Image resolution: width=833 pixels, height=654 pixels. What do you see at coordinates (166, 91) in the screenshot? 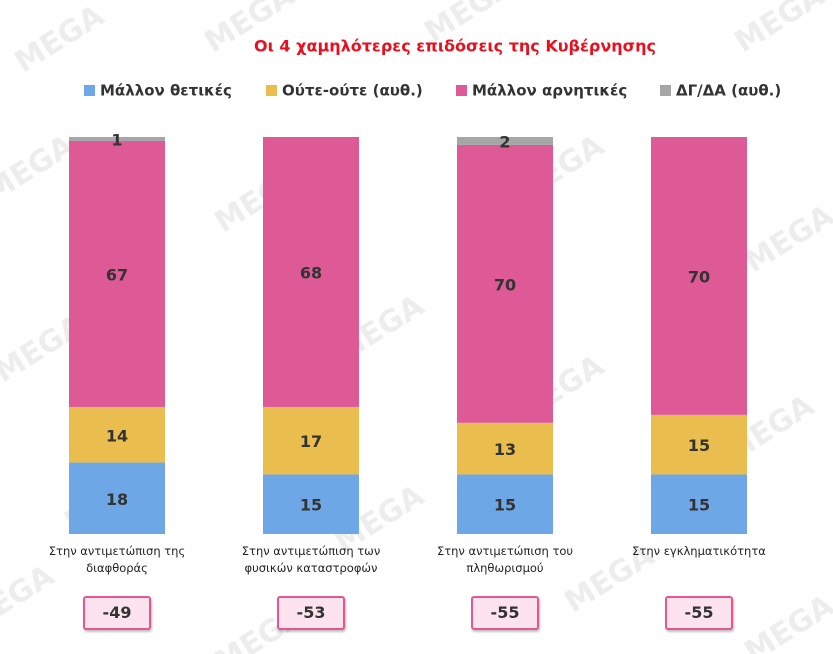
I see `legend-label: Μάλλον θετικές` at bounding box center [166, 91].